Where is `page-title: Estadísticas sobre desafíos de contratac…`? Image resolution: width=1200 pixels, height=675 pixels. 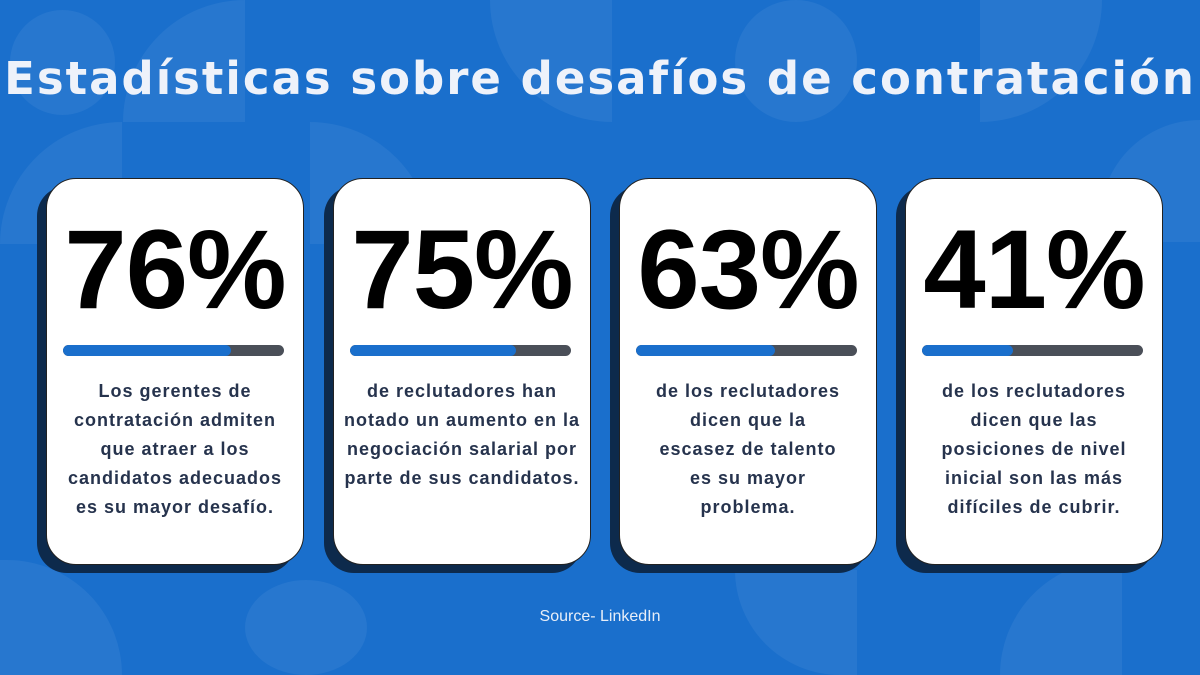 page-title: Estadísticas sobre desafíos de contratac… is located at coordinates (600, 78).